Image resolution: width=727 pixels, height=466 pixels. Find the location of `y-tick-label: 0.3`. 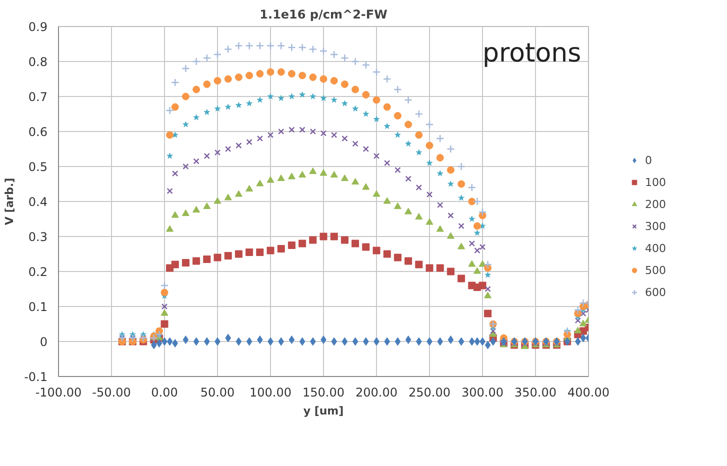

y-tick-label: 0.3 is located at coordinates (38, 237).